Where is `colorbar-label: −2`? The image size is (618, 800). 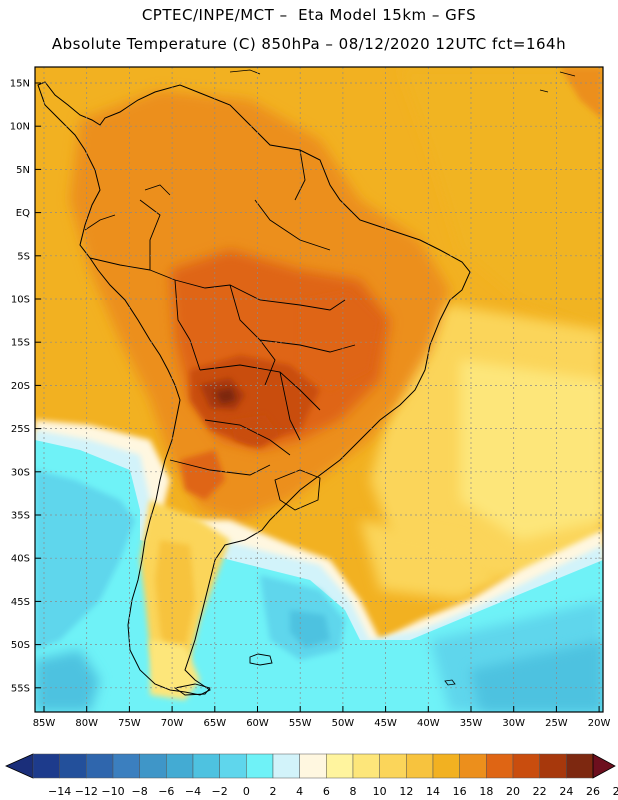 colorbar-label: −2 is located at coordinates (220, 791).